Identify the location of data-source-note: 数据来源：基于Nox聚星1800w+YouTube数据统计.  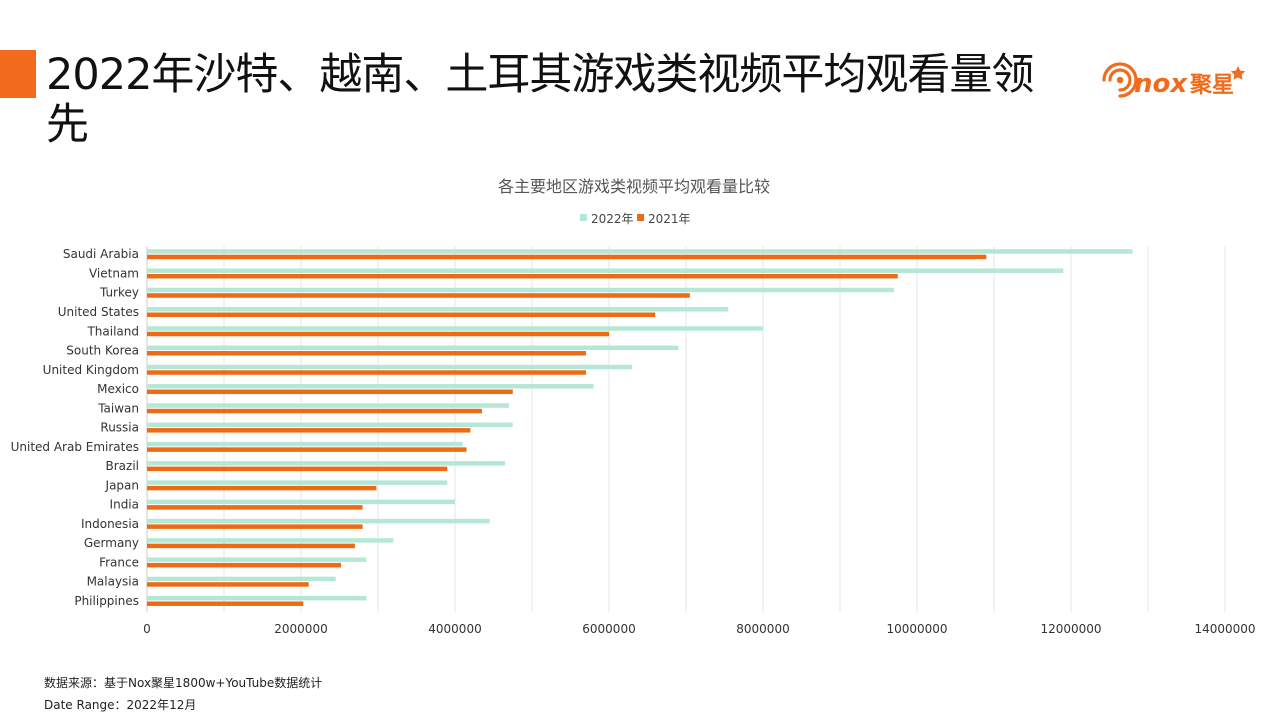
(183, 683).